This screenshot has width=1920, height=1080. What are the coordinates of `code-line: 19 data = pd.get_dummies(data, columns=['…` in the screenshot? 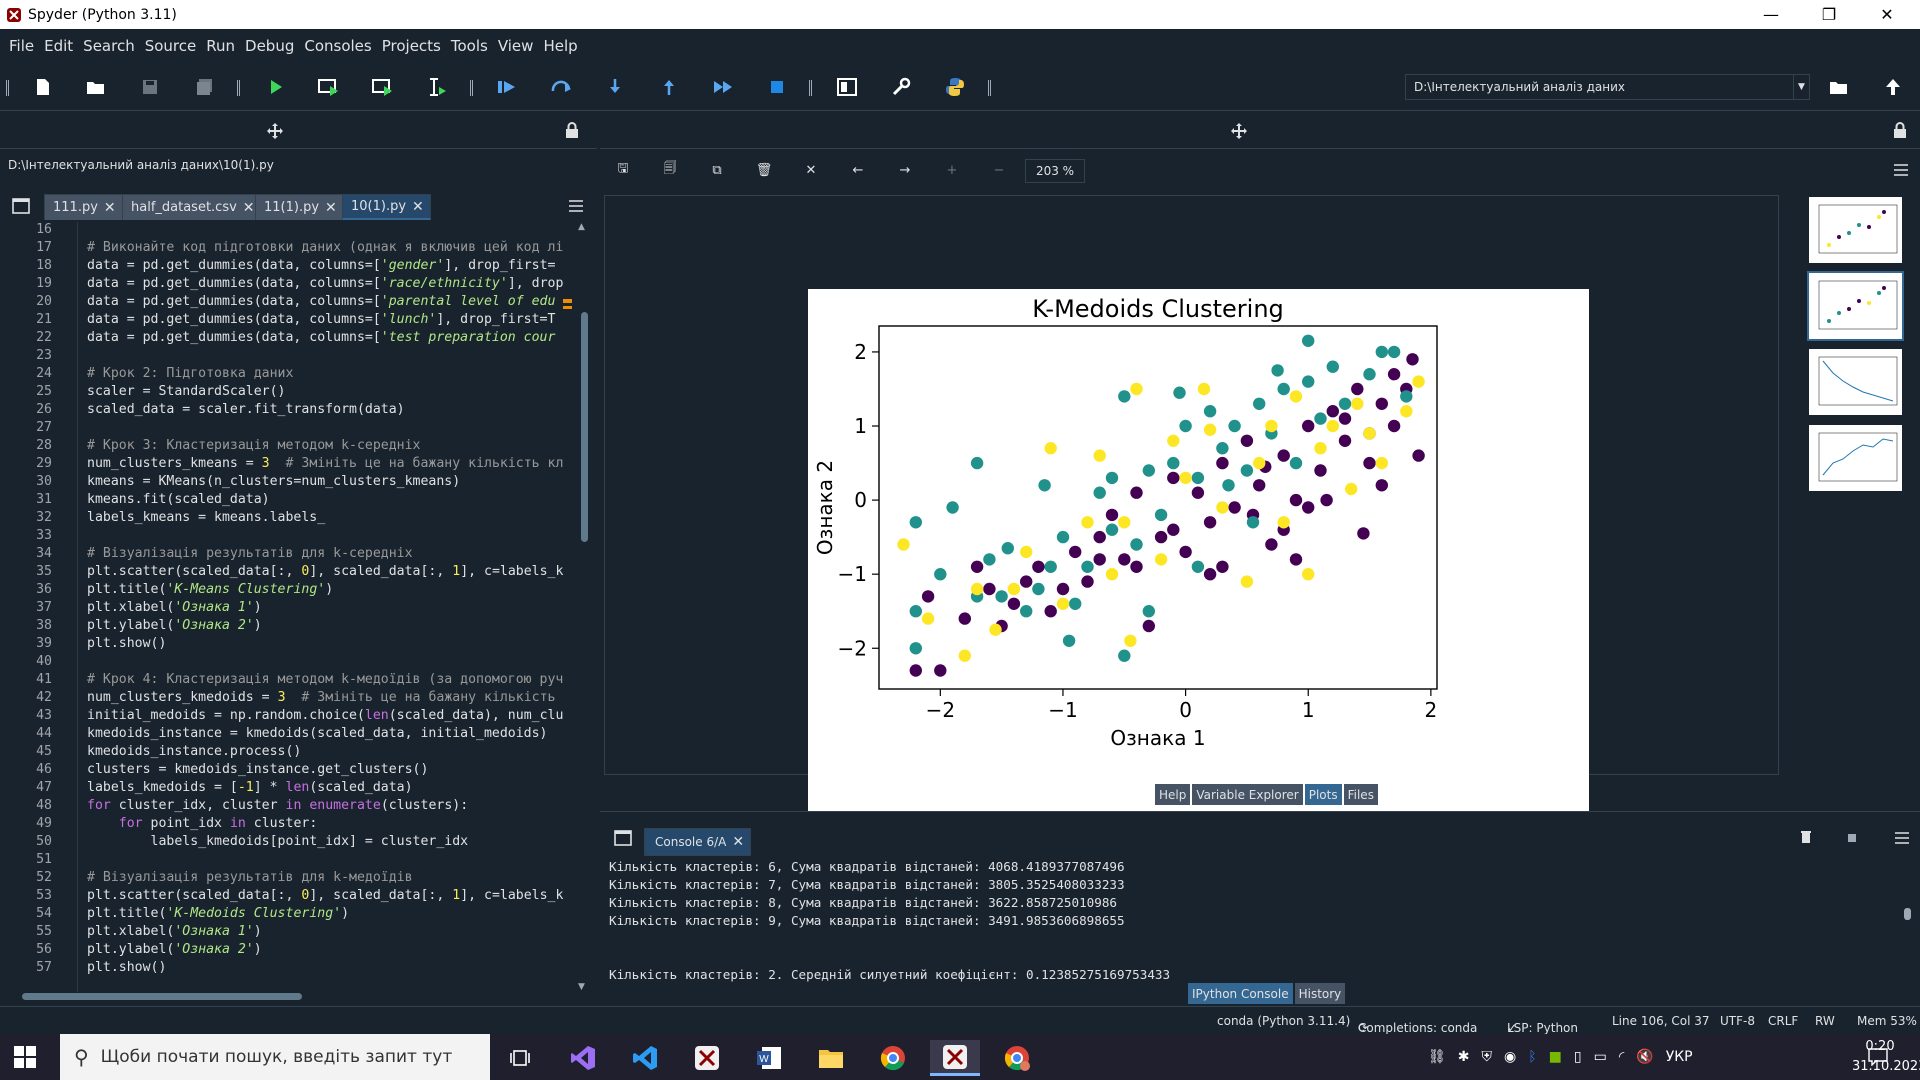 It's located at (289, 285).